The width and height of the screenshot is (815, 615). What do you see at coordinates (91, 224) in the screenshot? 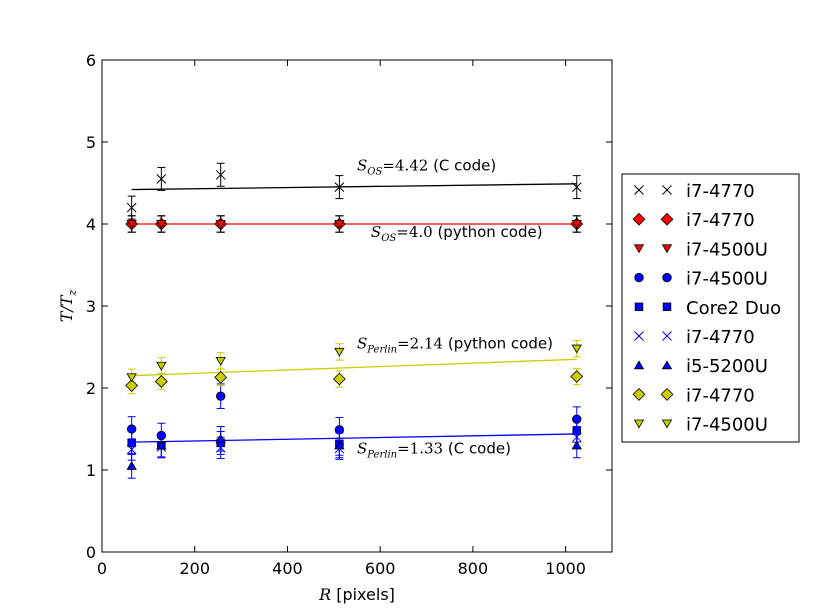
I see `y-tick-label: 4` at bounding box center [91, 224].